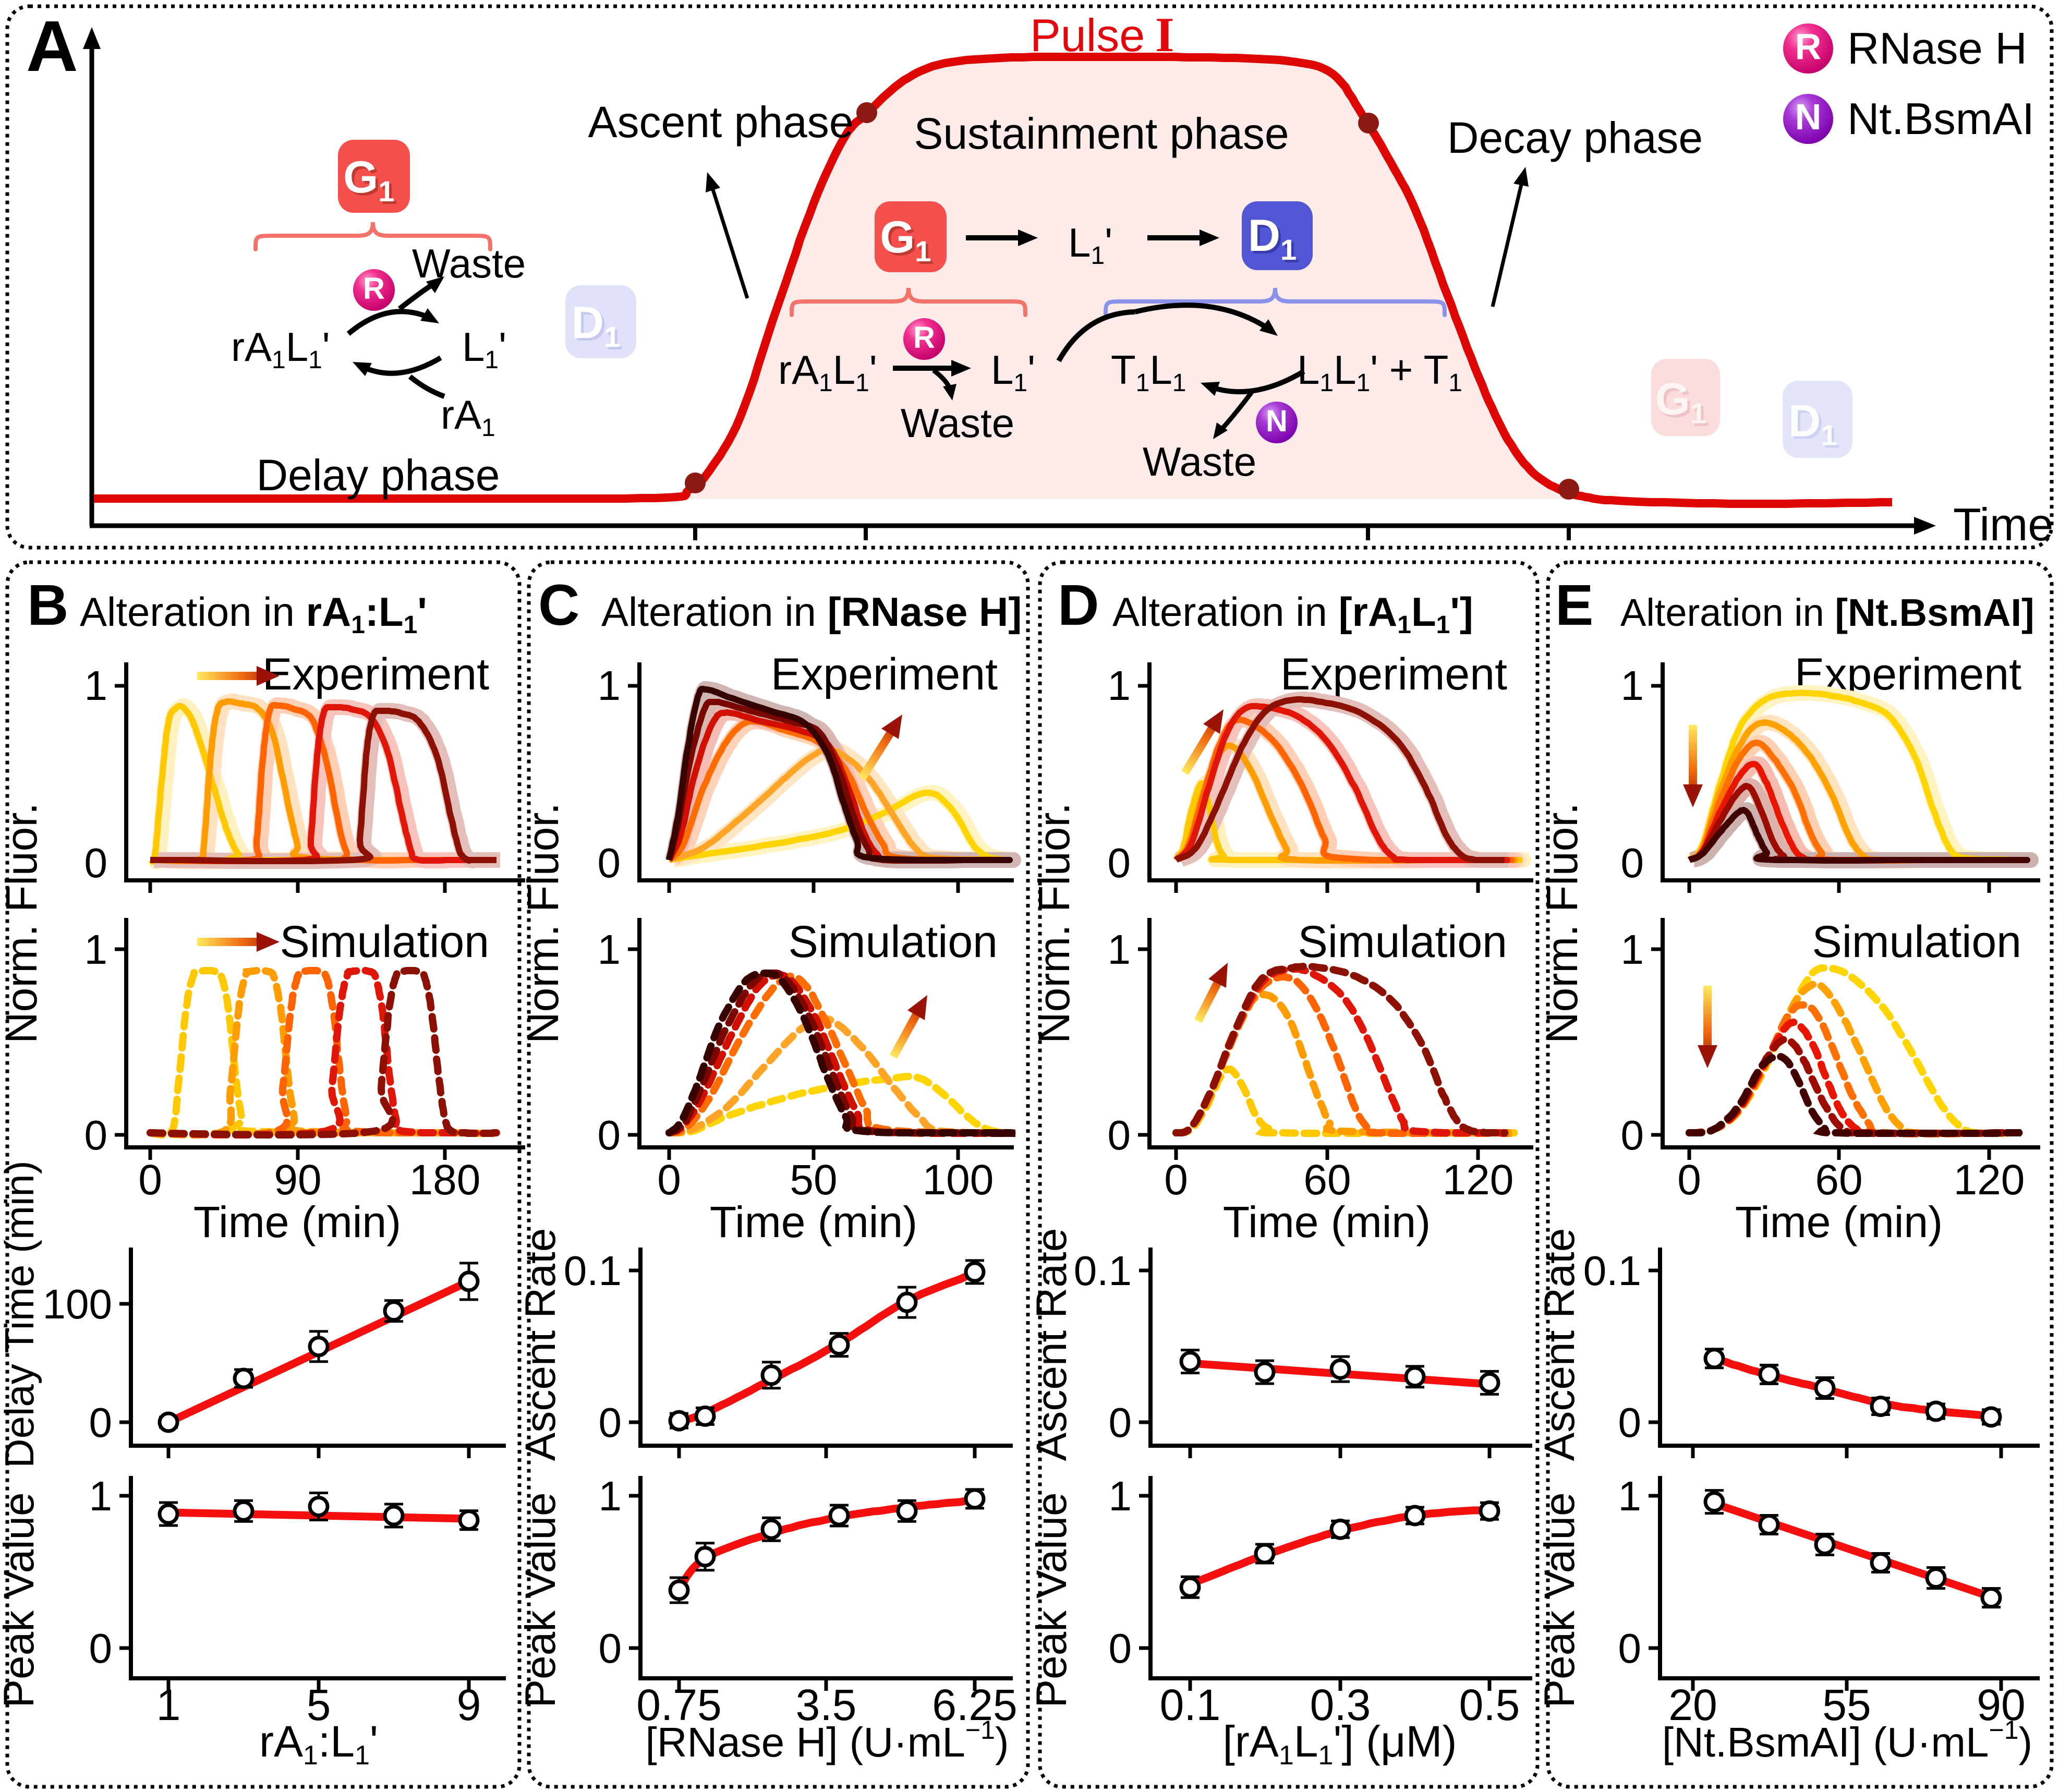 This screenshot has height=1792, width=2059. I want to click on svg-text: 5, so click(319, 1704).